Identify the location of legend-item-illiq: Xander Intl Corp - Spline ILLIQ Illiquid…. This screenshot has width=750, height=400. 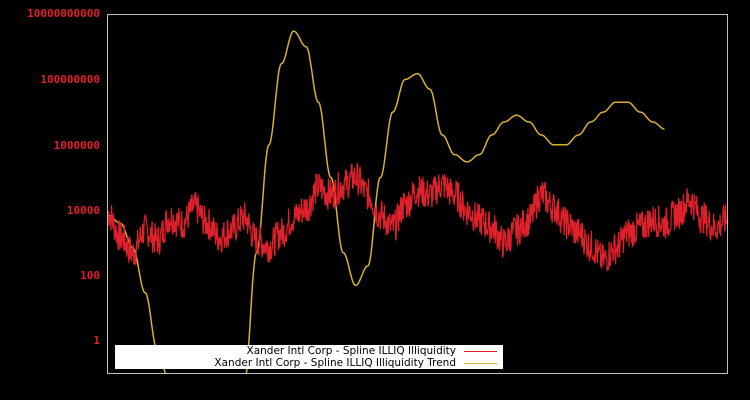
(371, 351).